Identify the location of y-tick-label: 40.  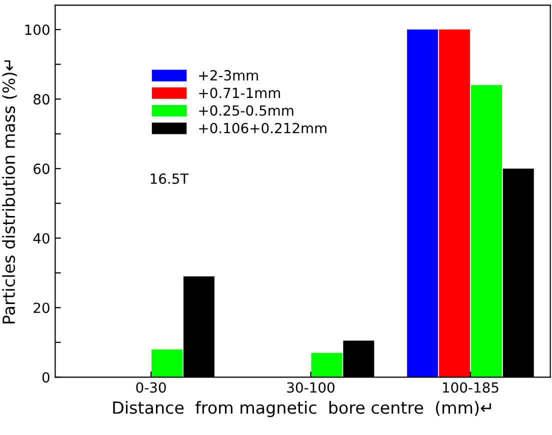
(41, 238).